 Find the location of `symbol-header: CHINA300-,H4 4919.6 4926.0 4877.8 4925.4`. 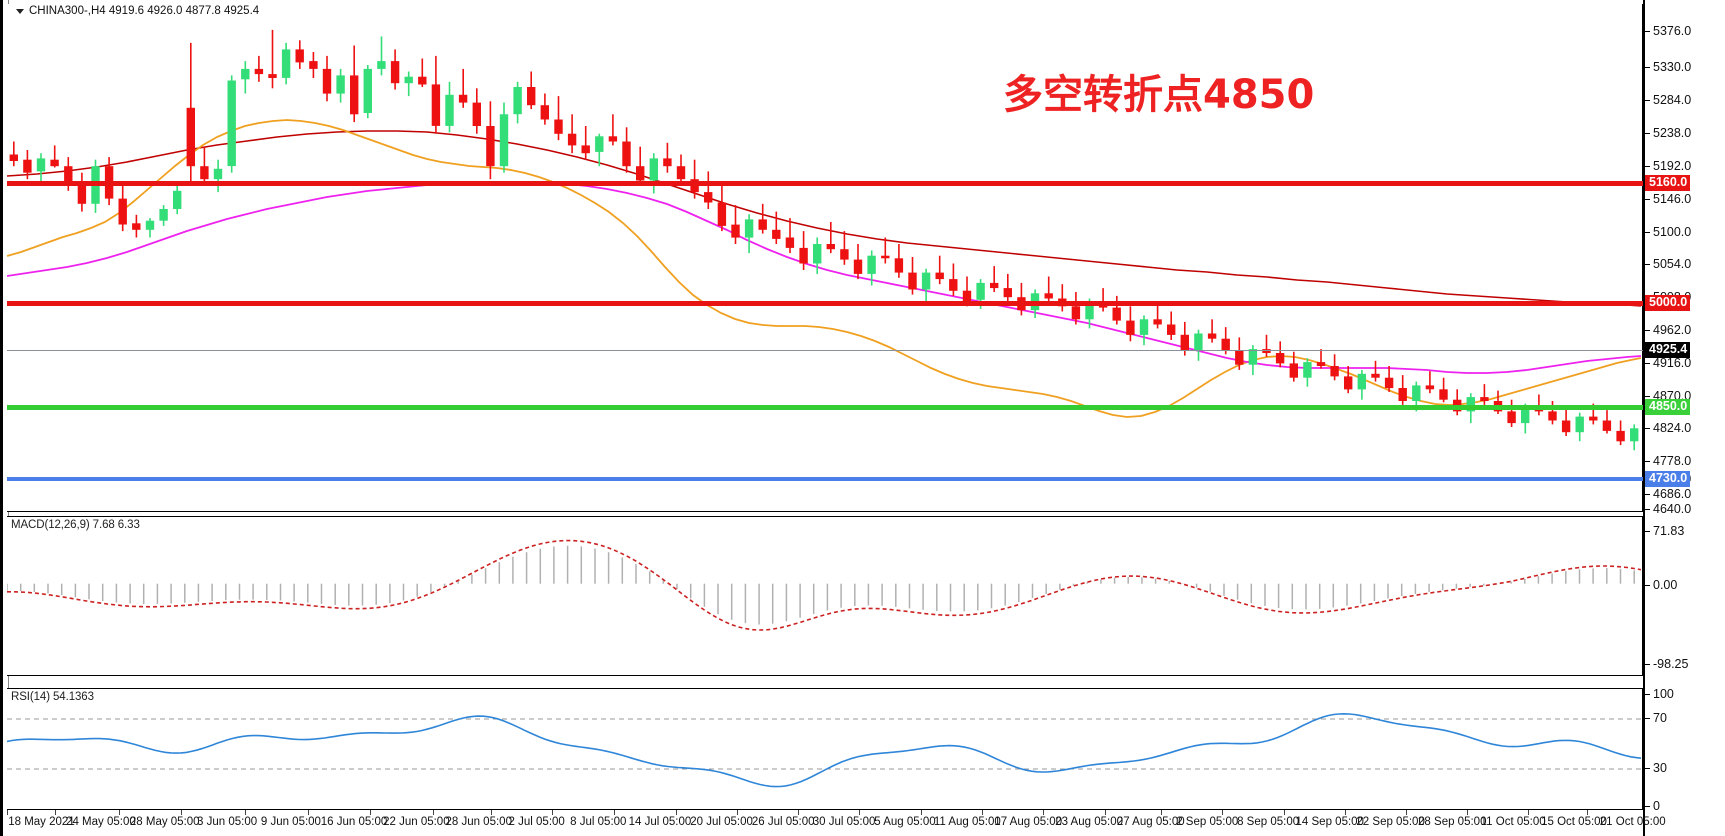

symbol-header: CHINA300-,H4 4919.6 4926.0 4877.8 4925.4 is located at coordinates (144, 11).